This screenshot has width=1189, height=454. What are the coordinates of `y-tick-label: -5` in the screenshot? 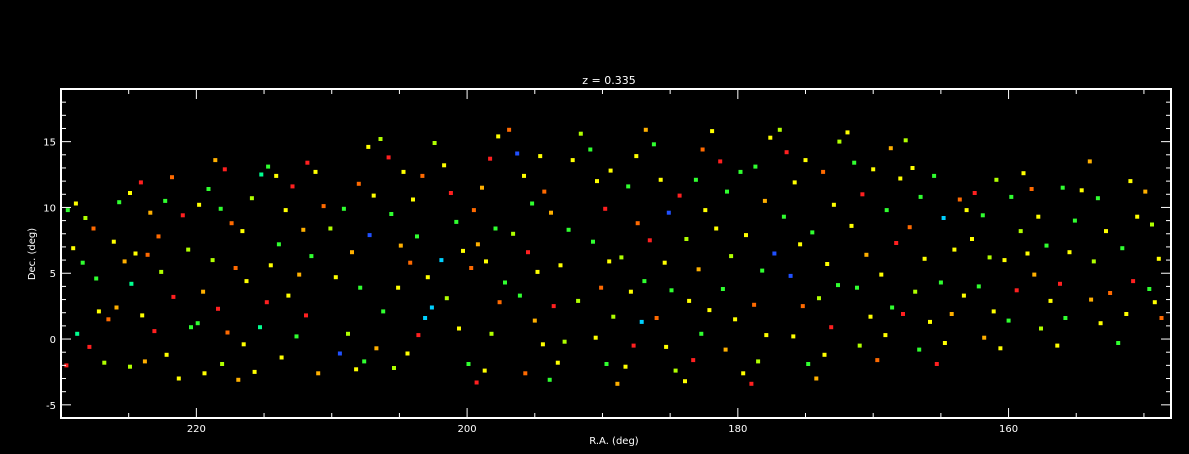 It's located at (51, 406).